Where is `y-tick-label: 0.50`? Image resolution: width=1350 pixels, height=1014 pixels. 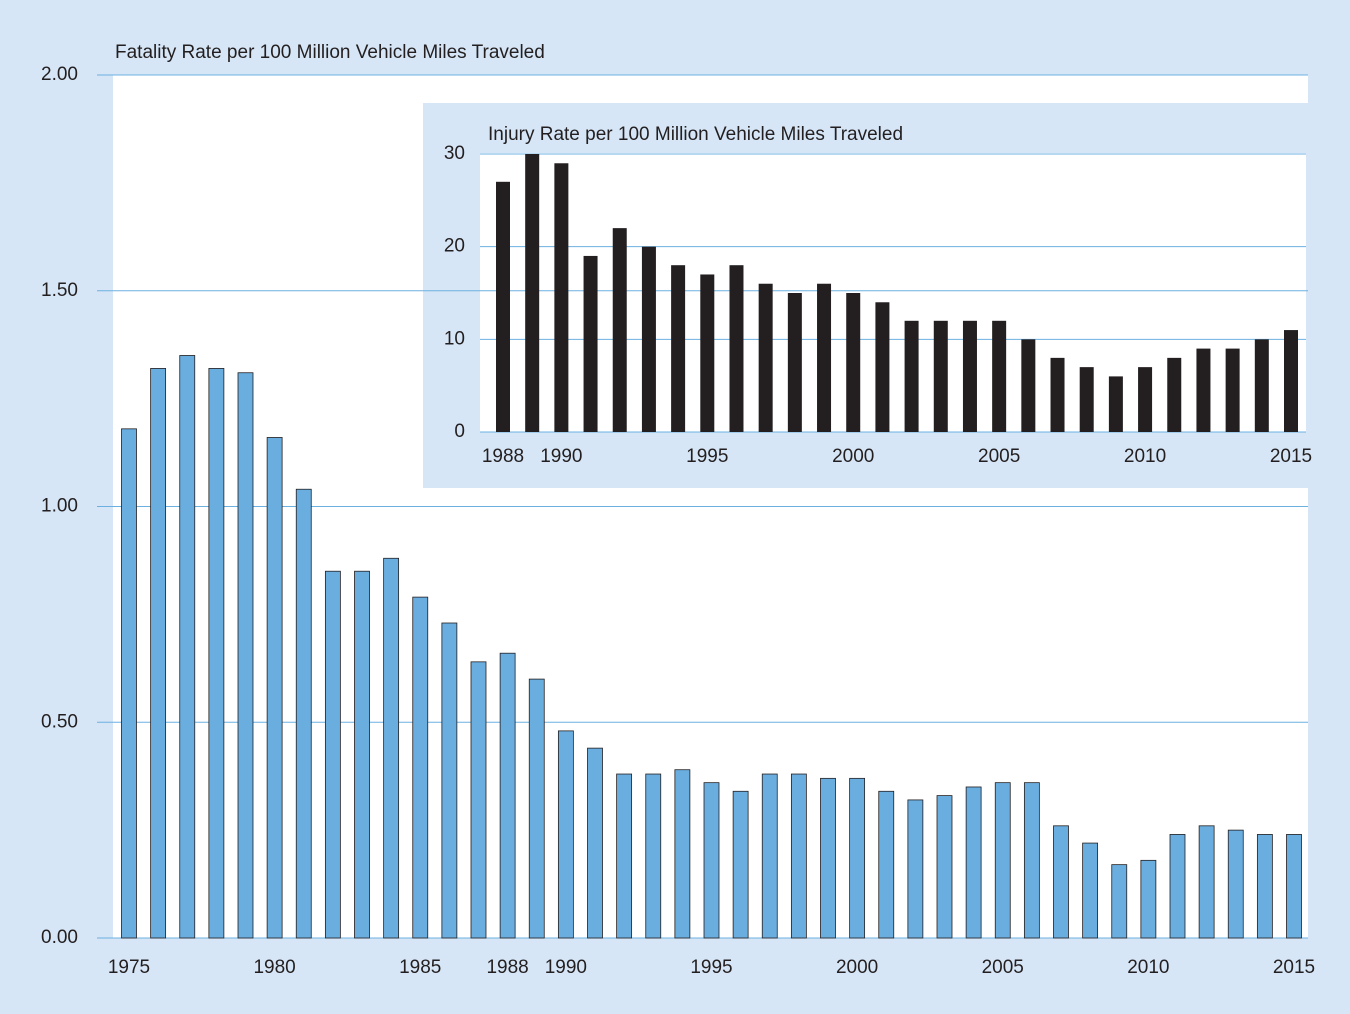 y-tick-label: 0.50 is located at coordinates (59, 721).